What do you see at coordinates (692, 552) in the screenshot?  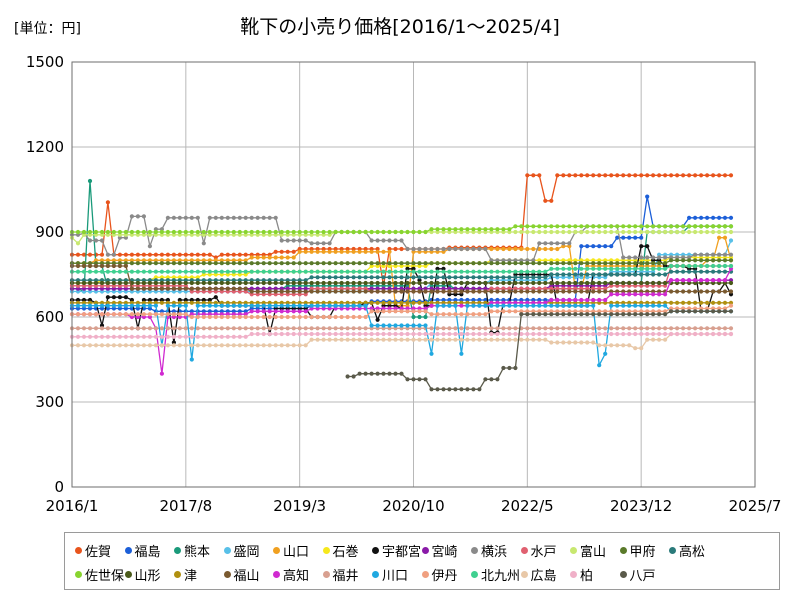 I see `legend-label: 高松` at bounding box center [692, 552].